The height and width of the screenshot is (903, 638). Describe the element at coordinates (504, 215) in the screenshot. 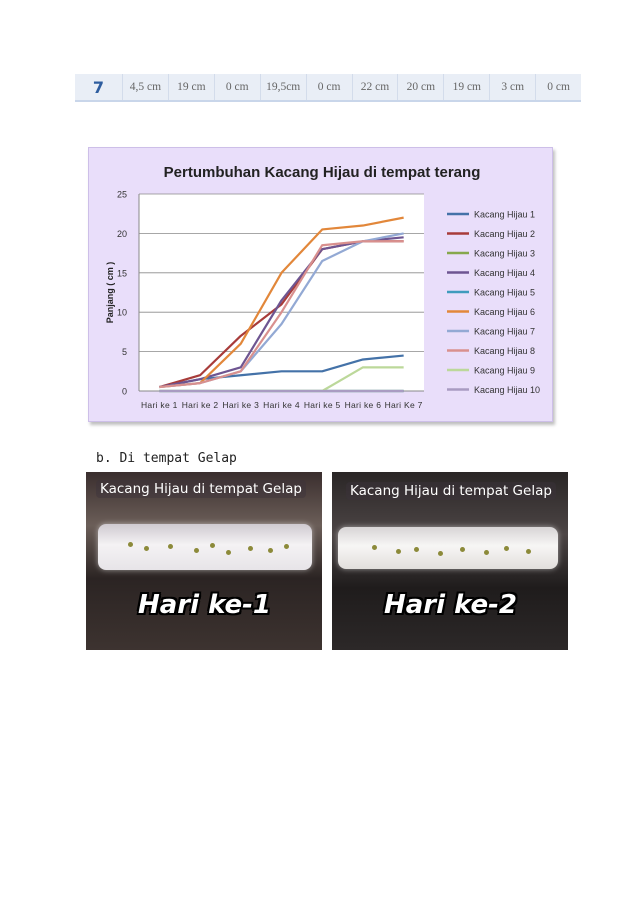

I see `legend-label: Kacang Hijau 1` at that location.